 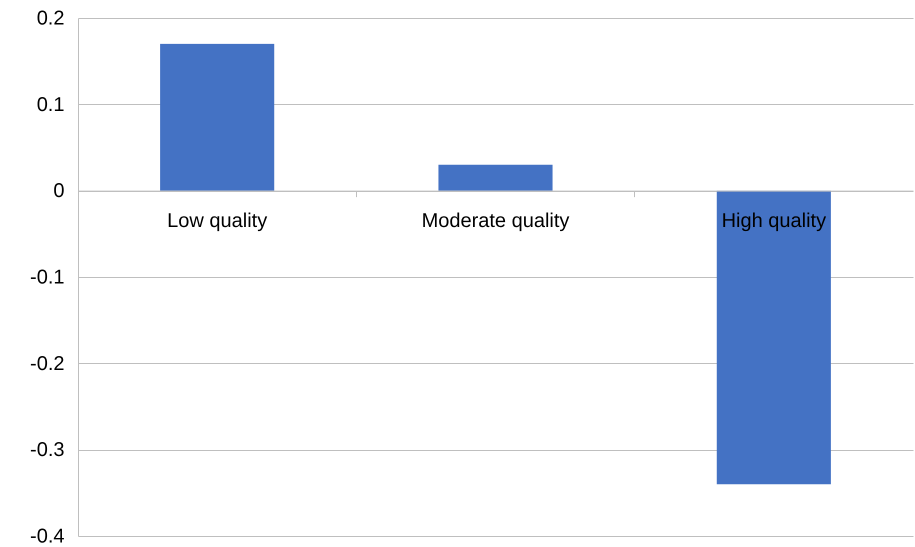 What do you see at coordinates (50, 105) in the screenshot?
I see `y-tick-label: 0.1` at bounding box center [50, 105].